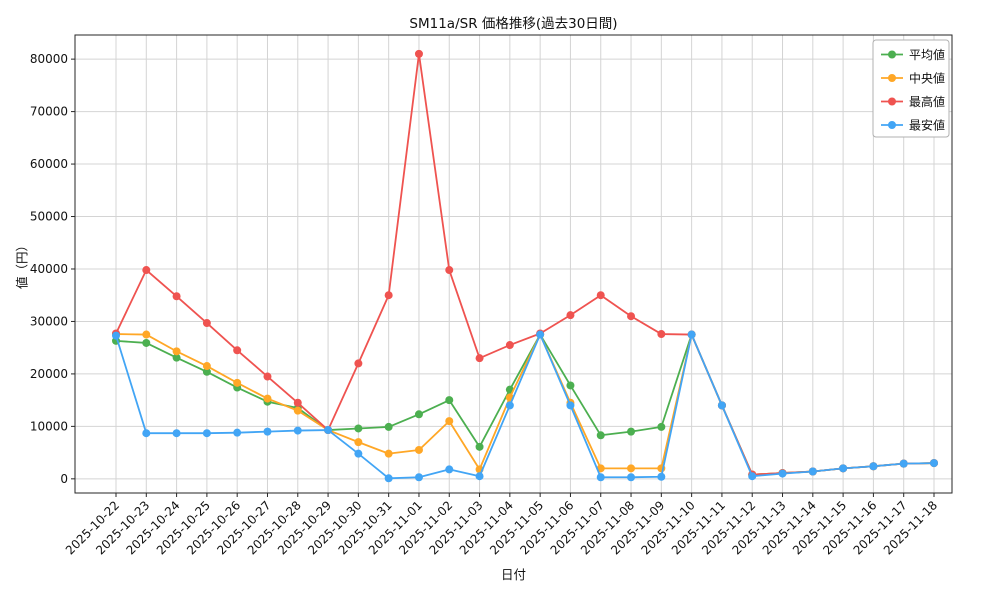 The height and width of the screenshot is (600, 1000). I want to click on legend-label: 最高値, so click(927, 101).